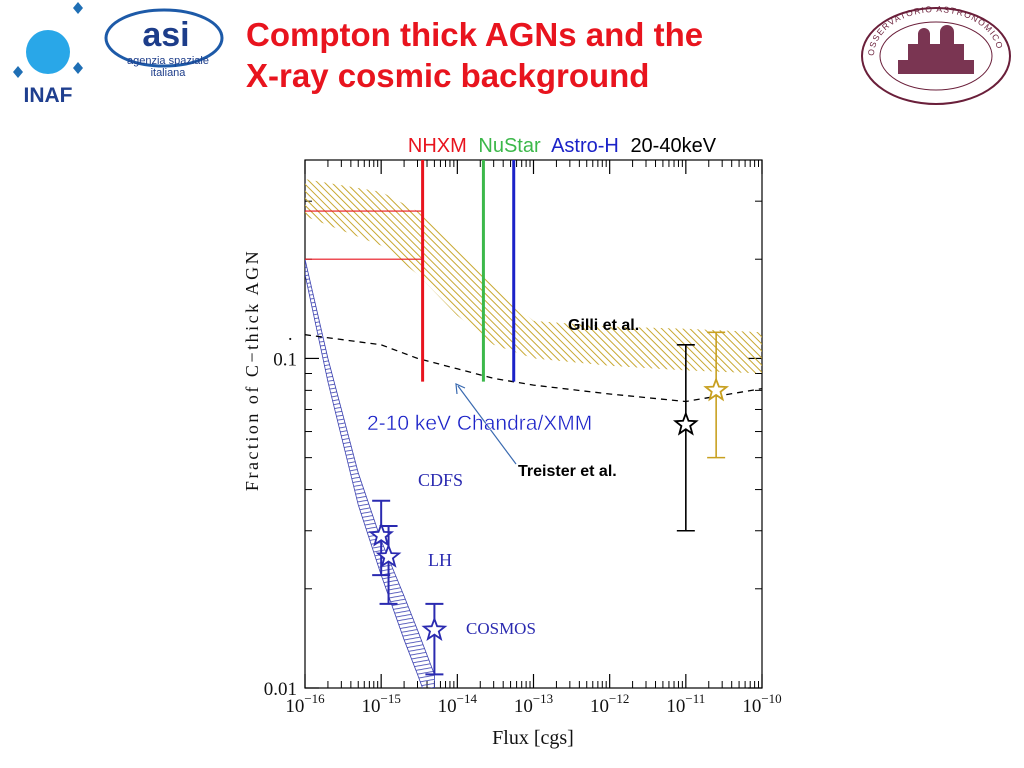 The image size is (1024, 768). I want to click on inaf-logo-disc, so click(48, 52).